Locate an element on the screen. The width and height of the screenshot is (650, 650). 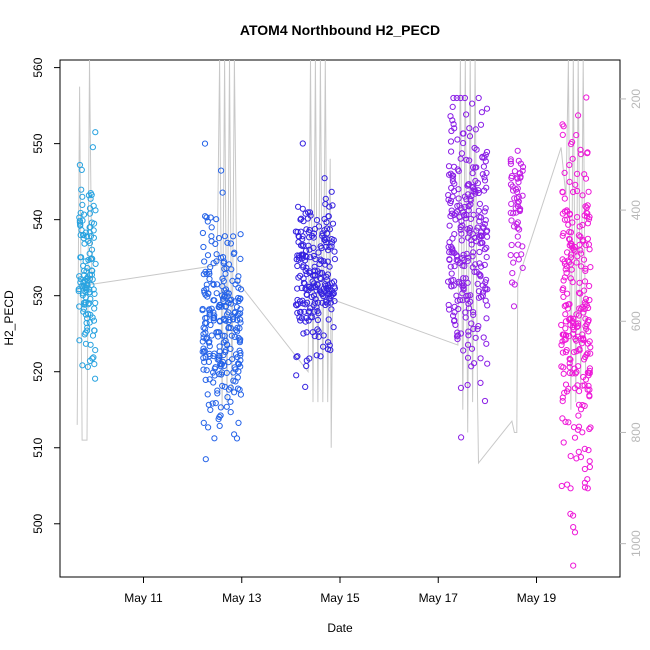
x-axis-label: Date is located at coordinates (340, 628).